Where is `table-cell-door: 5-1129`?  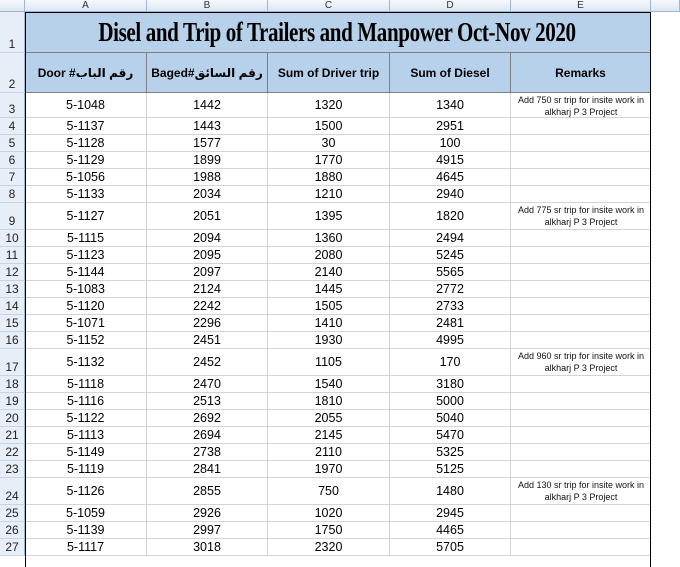 table-cell-door: 5-1129 is located at coordinates (86, 160).